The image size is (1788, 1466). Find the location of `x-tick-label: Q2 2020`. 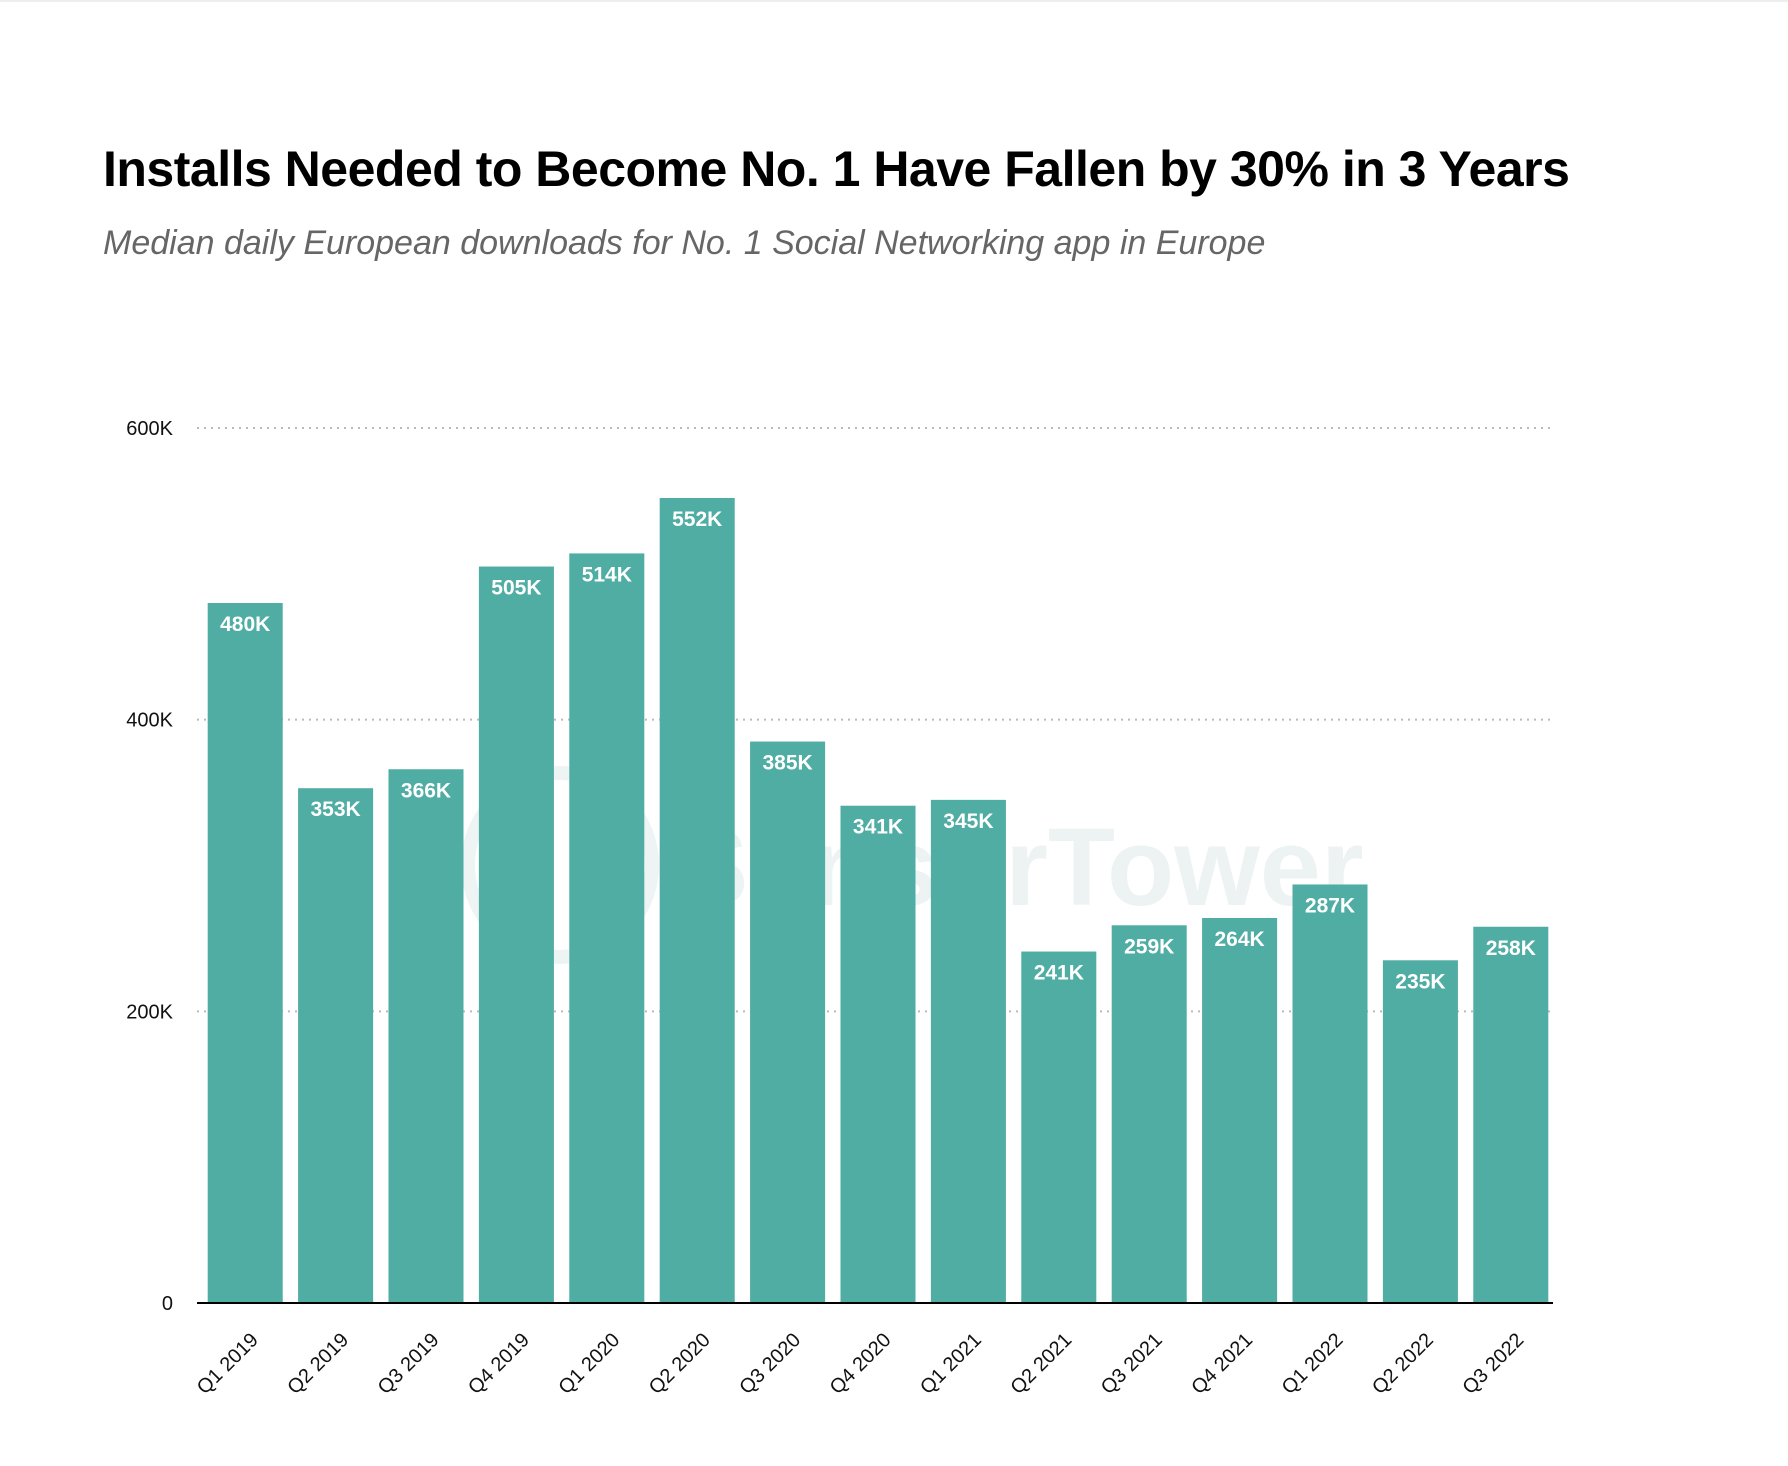

x-tick-label: Q2 2020 is located at coordinates (680, 1364).